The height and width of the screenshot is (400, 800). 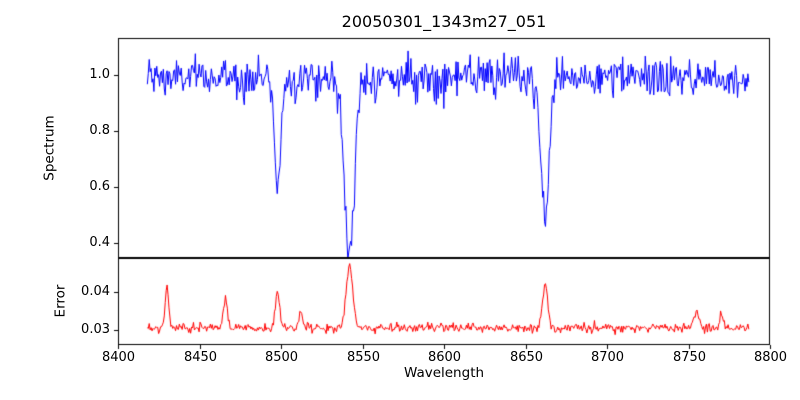 What do you see at coordinates (95, 291) in the screenshot?
I see `y-tick-label: 0.04` at bounding box center [95, 291].